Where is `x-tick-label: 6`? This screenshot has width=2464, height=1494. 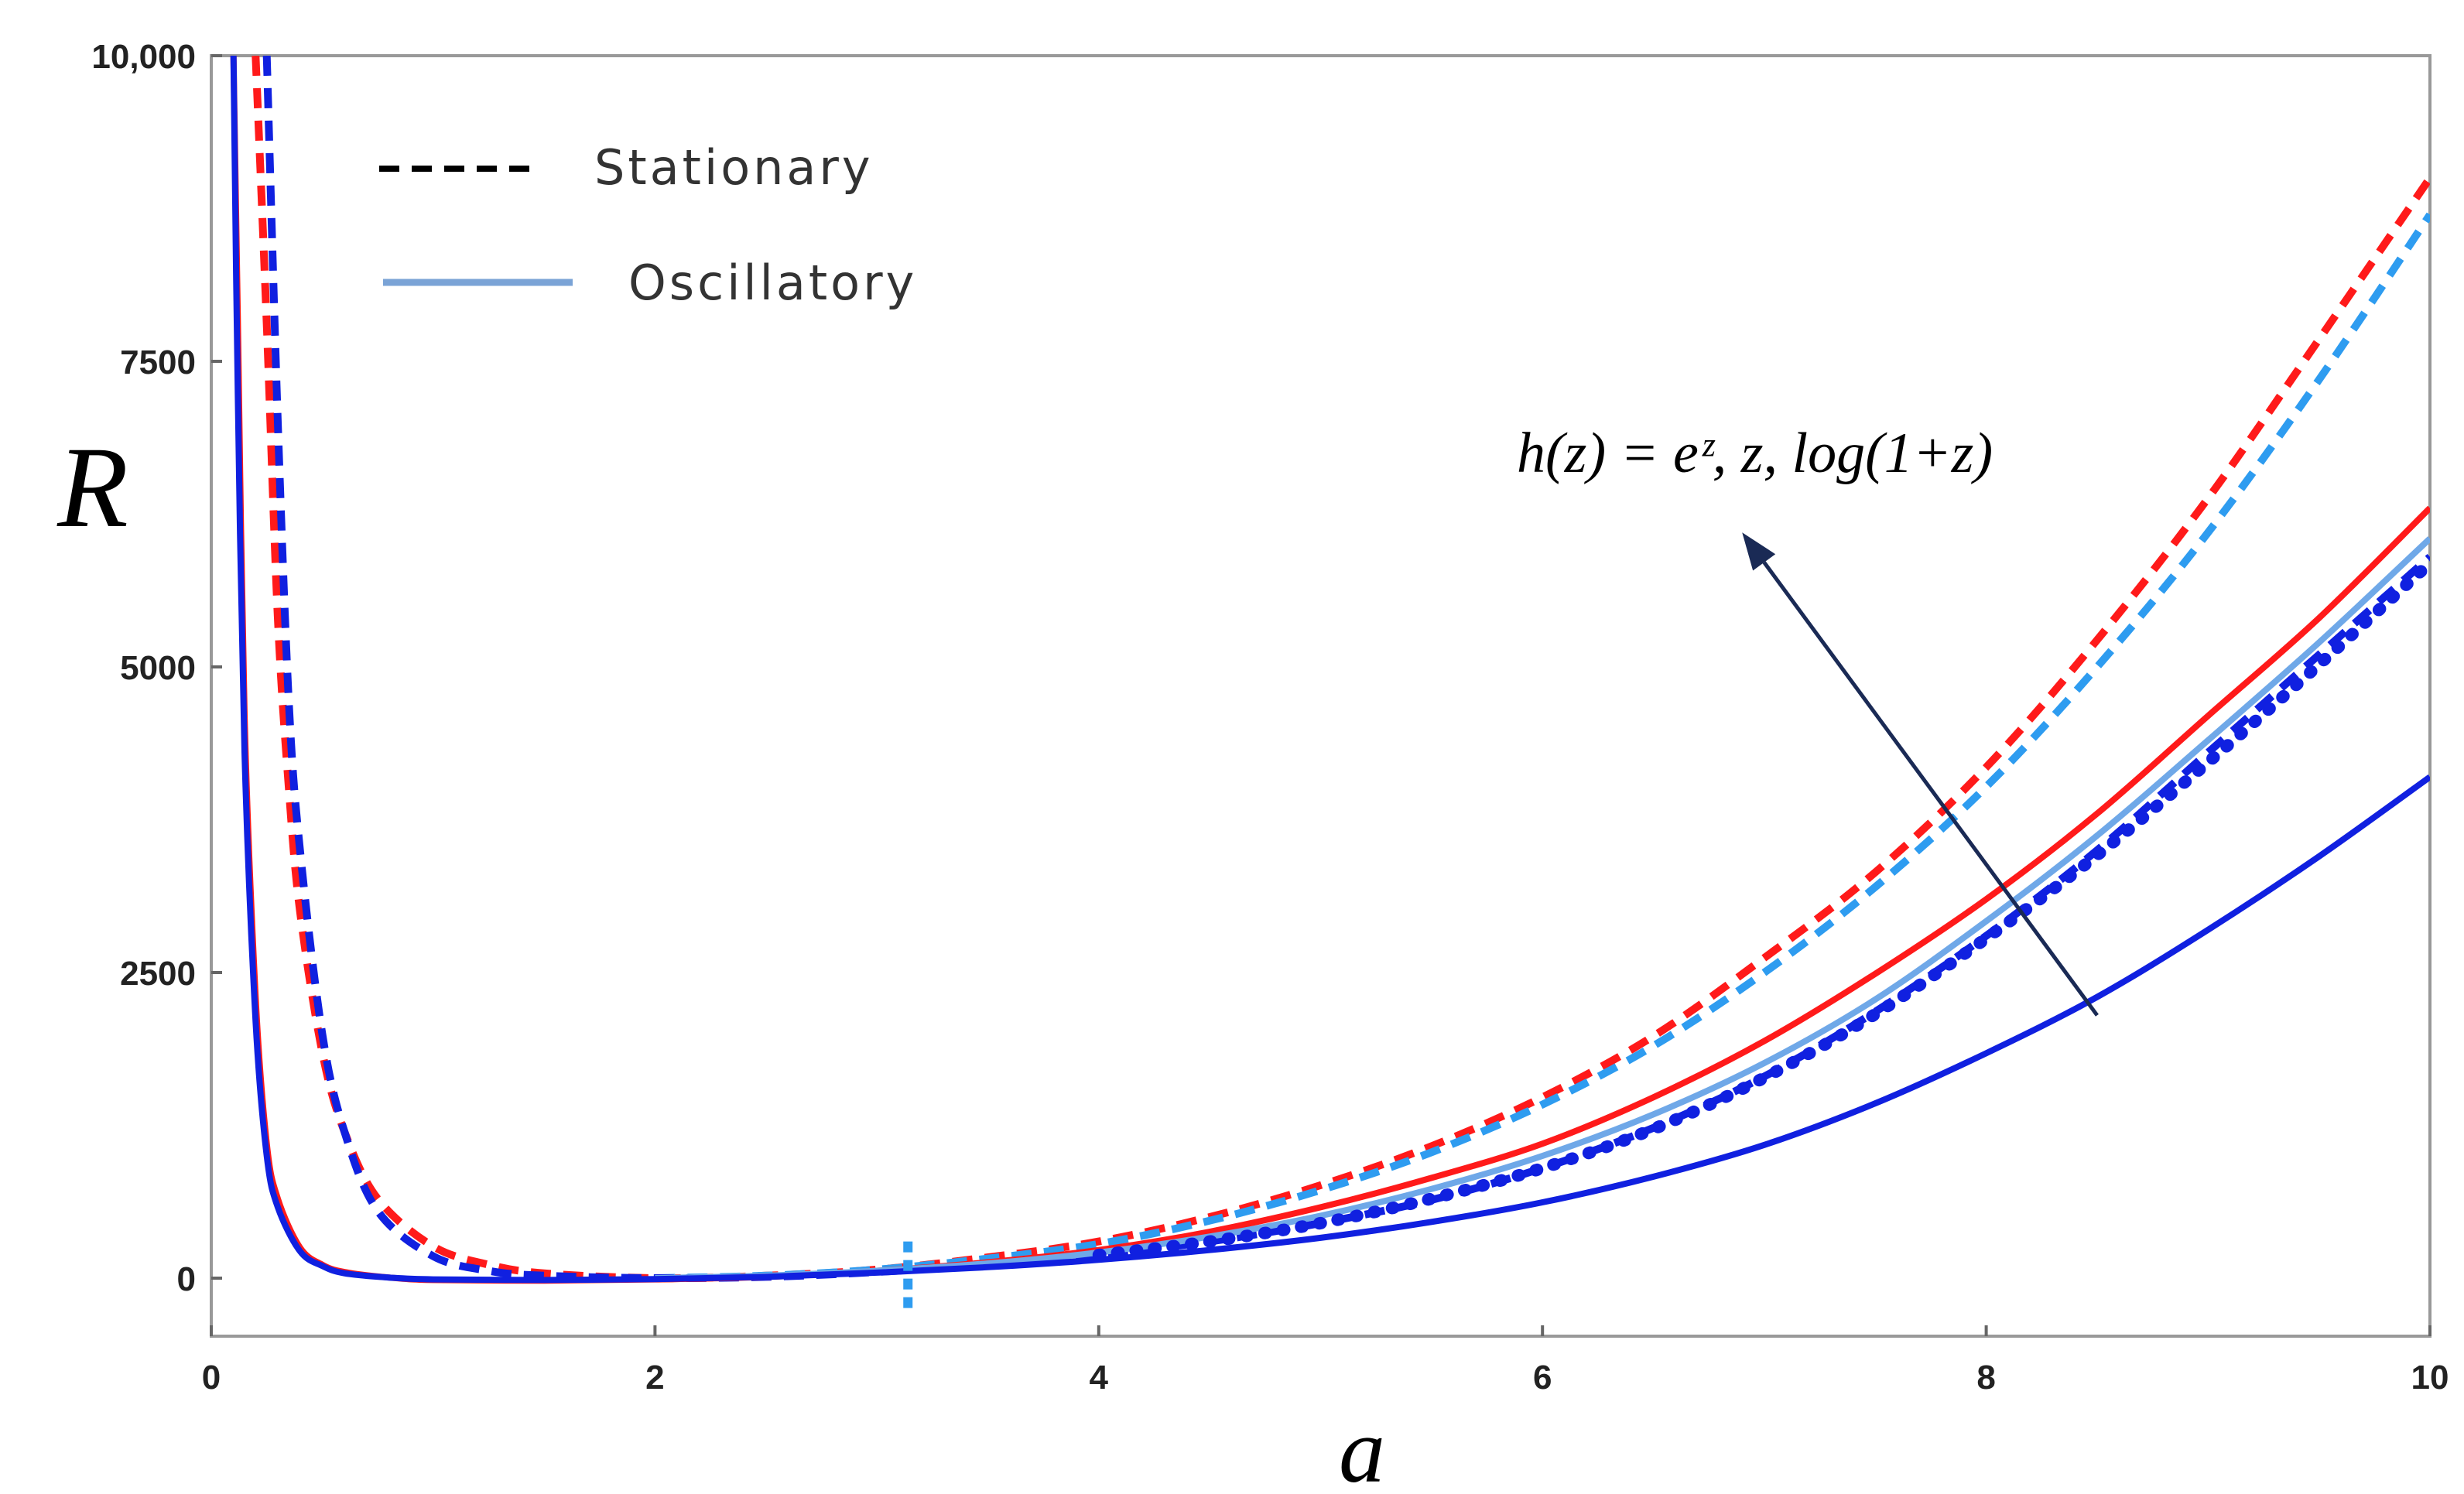
x-tick-label: 6 is located at coordinates (1542, 1378).